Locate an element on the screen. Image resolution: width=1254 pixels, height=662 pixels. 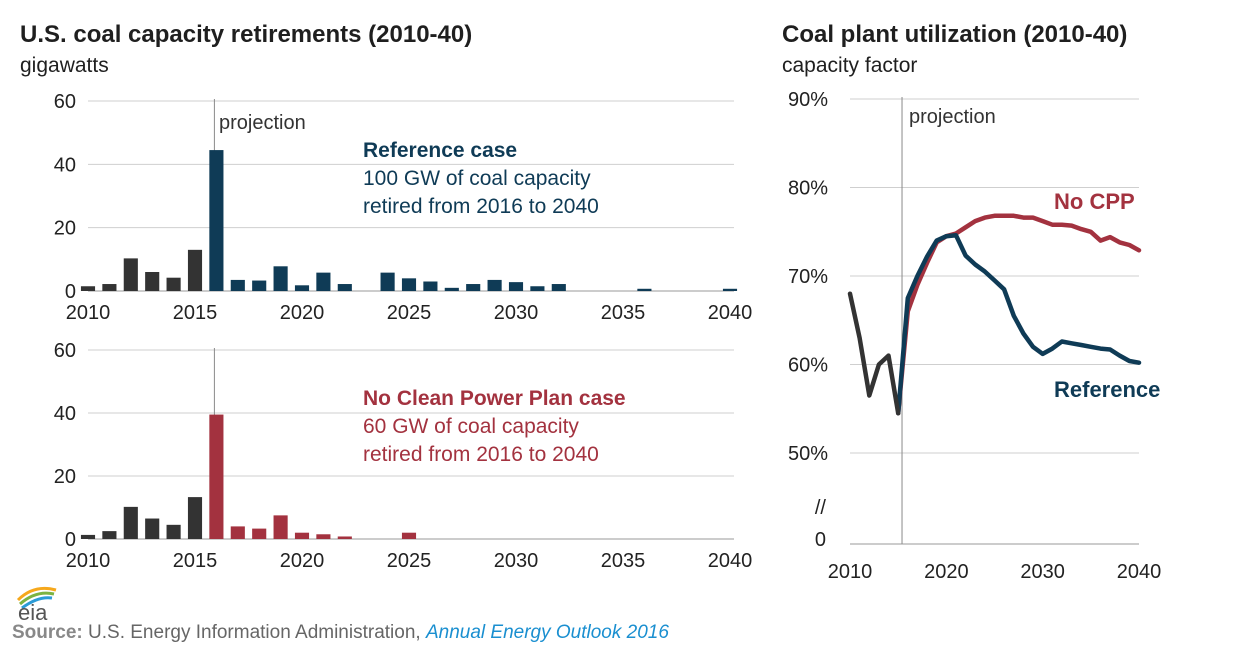
top-xtick-3: 2025 is located at coordinates (409, 313).